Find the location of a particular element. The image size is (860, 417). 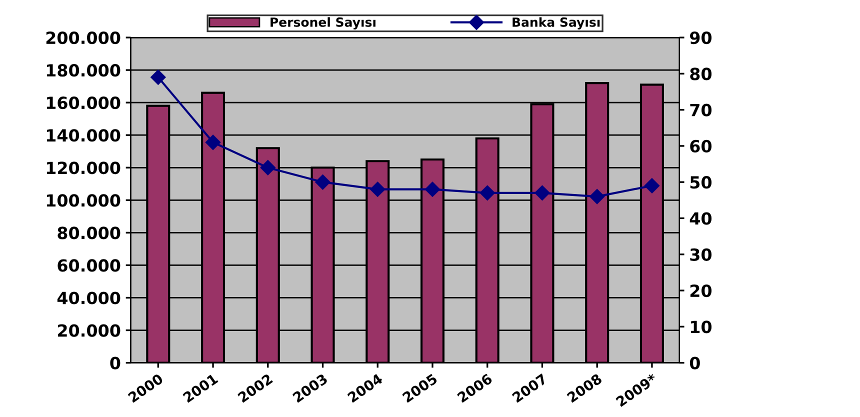

y2-tick-label: 30 is located at coordinates (701, 254).